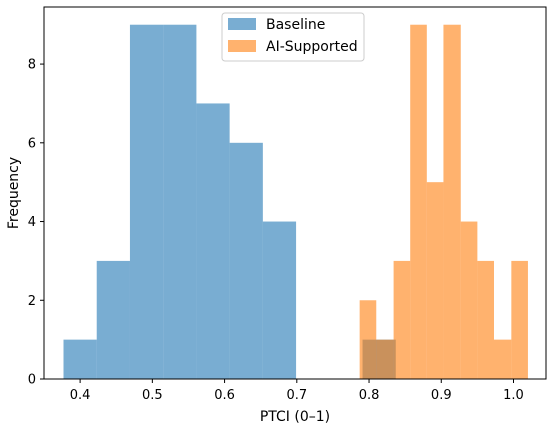 This screenshot has width=550, height=429. What do you see at coordinates (441, 395) in the screenshot?
I see `x-tick-label: 0.9` at bounding box center [441, 395].